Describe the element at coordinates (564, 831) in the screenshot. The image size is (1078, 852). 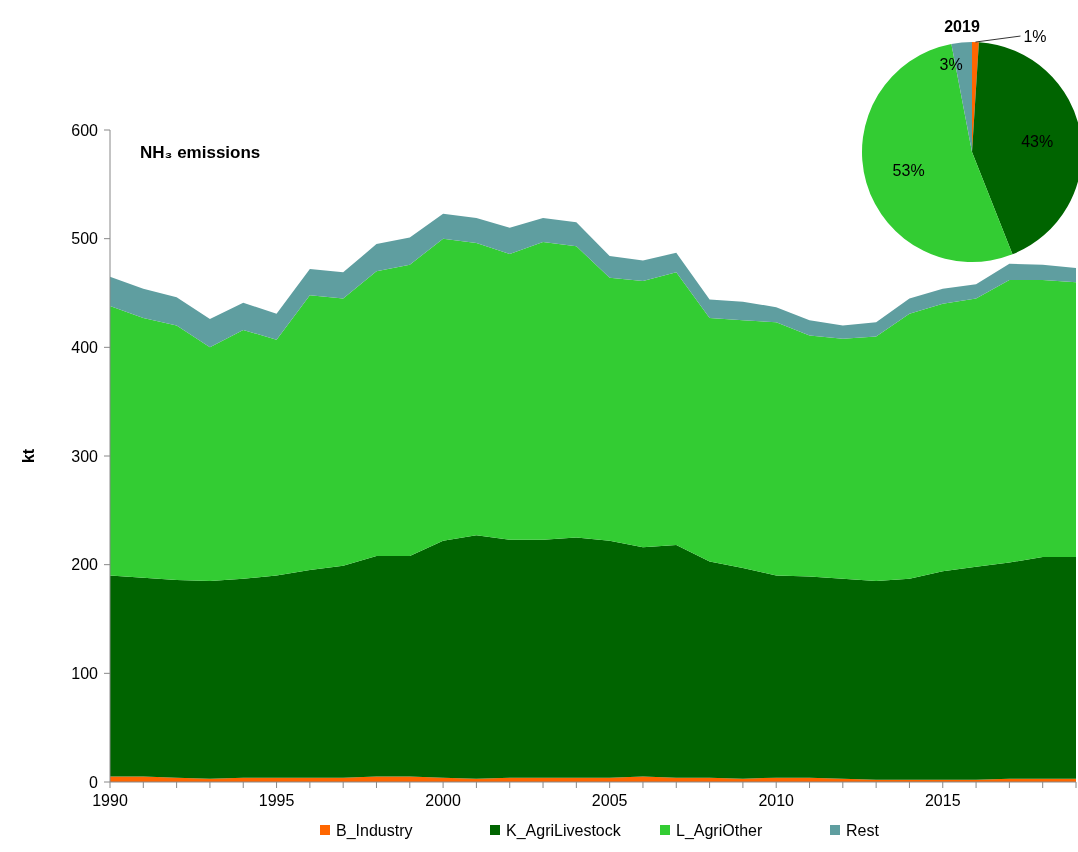
I see `legend-label: K_AgriLivestock` at that location.